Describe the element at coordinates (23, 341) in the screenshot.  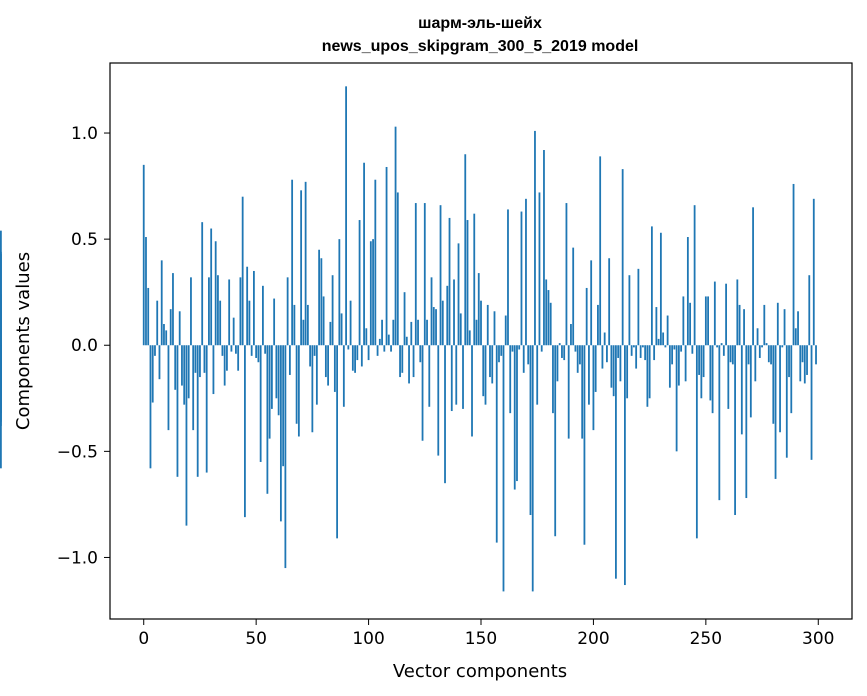
I see `y-axis-label: Components values` at that location.